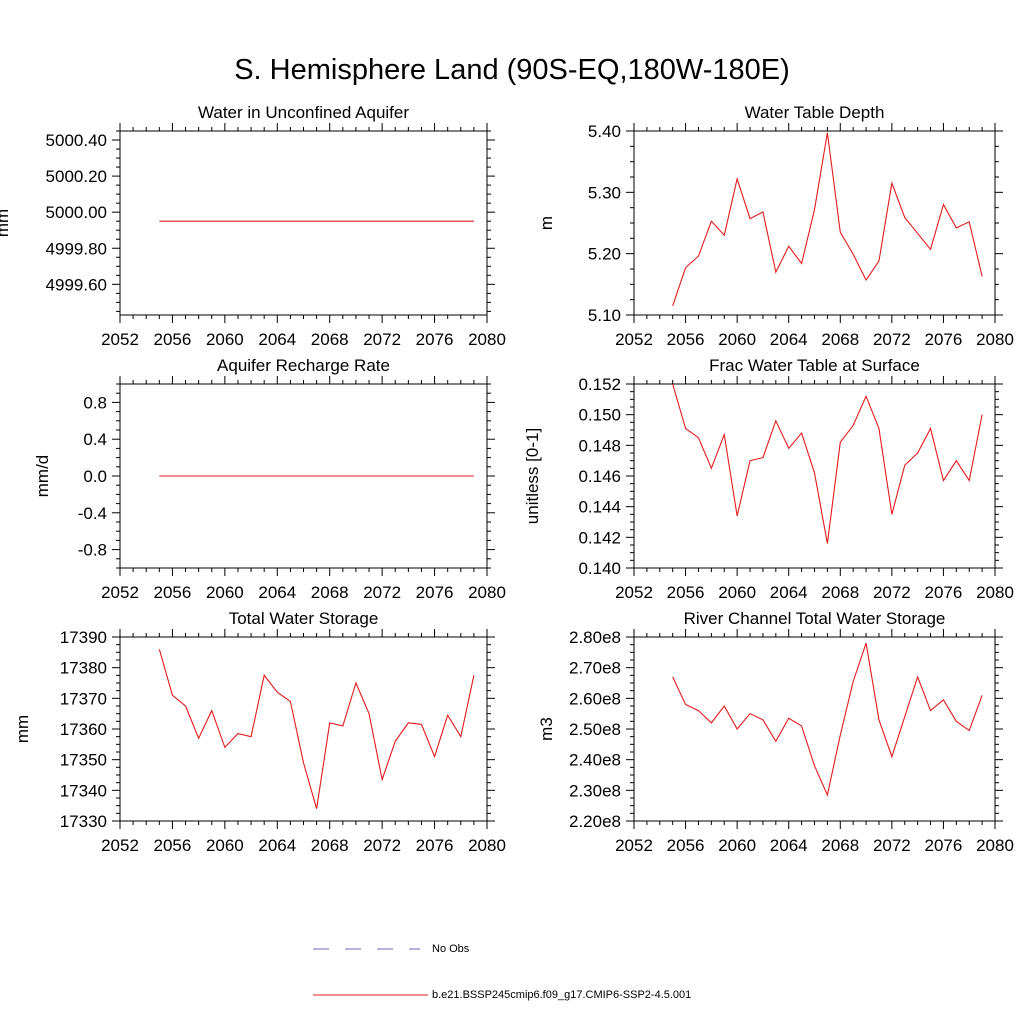  I want to click on chart-2-xtick-label: 2076, so click(944, 339).